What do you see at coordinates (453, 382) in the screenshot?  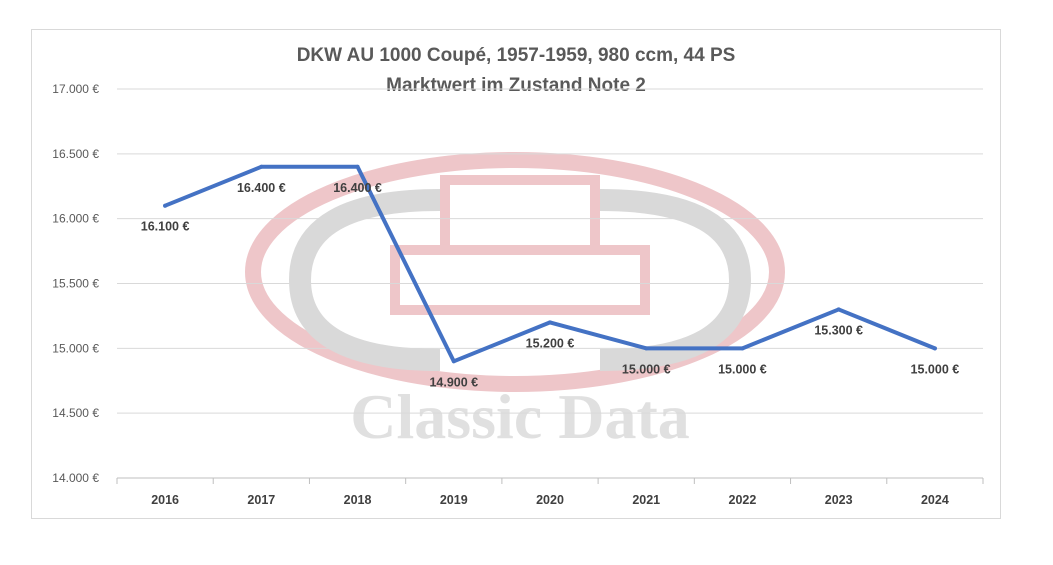 I see `data-label: 14.900 €` at bounding box center [453, 382].